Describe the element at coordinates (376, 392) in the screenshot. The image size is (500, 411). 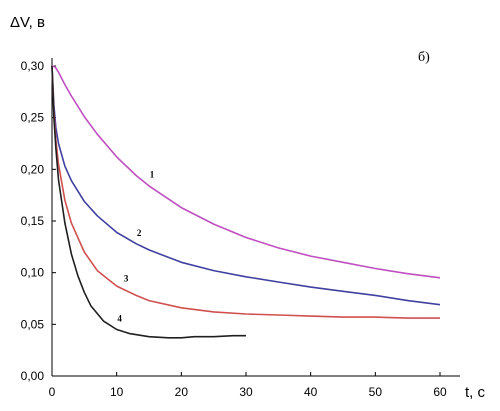
I see `x-tick-label: 50` at that location.